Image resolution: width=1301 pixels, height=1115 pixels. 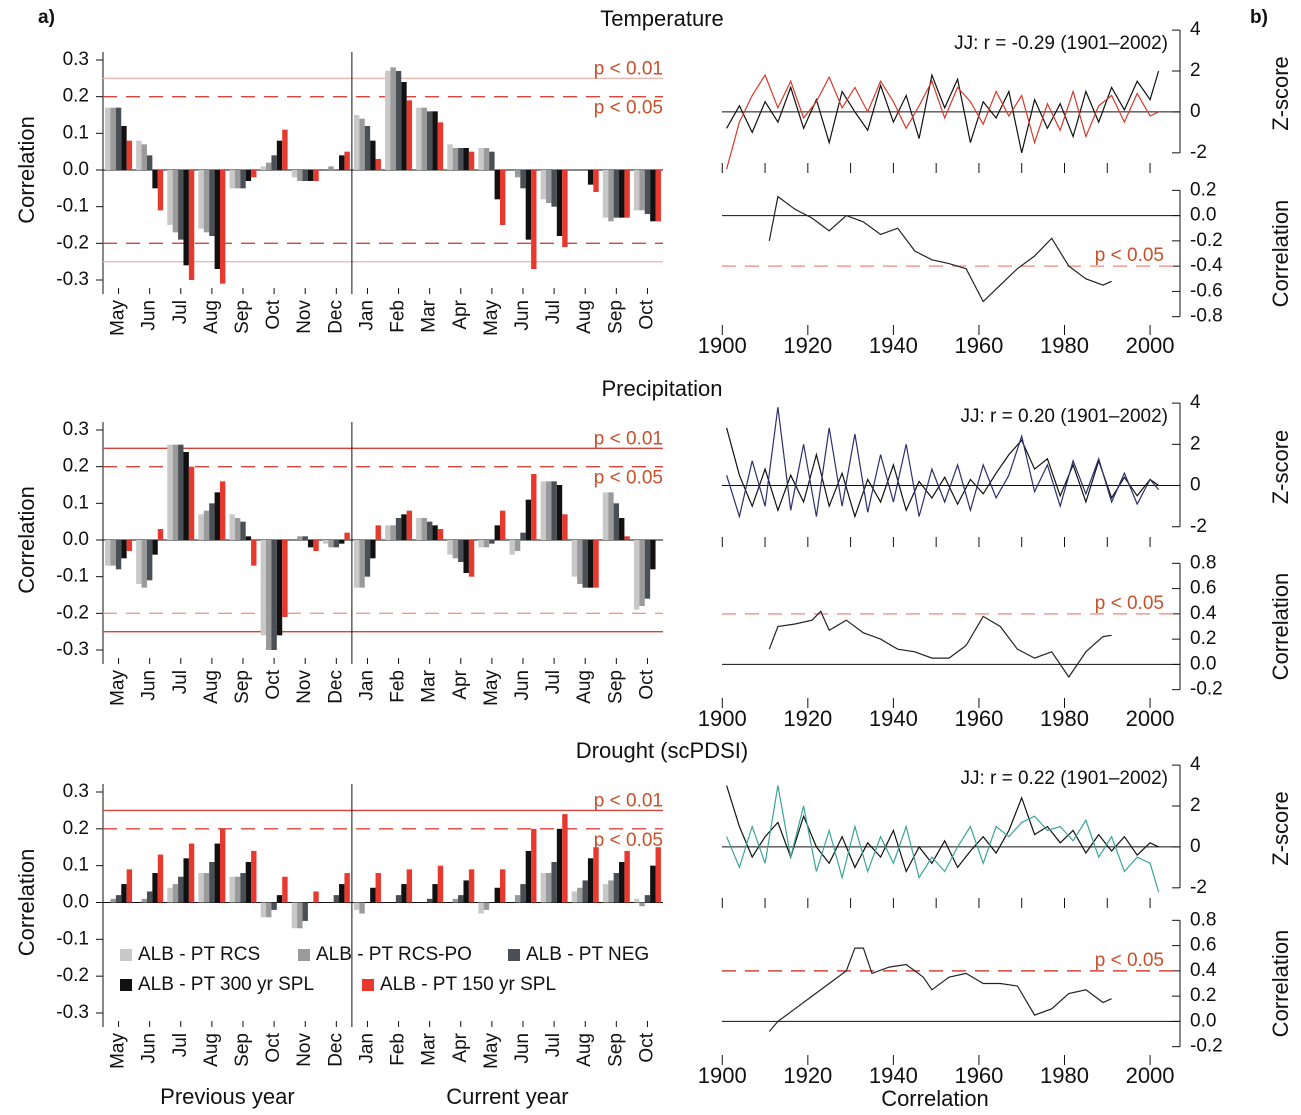 What do you see at coordinates (242, 687) in the screenshot?
I see `x-tick-label: Sep` at bounding box center [242, 687].